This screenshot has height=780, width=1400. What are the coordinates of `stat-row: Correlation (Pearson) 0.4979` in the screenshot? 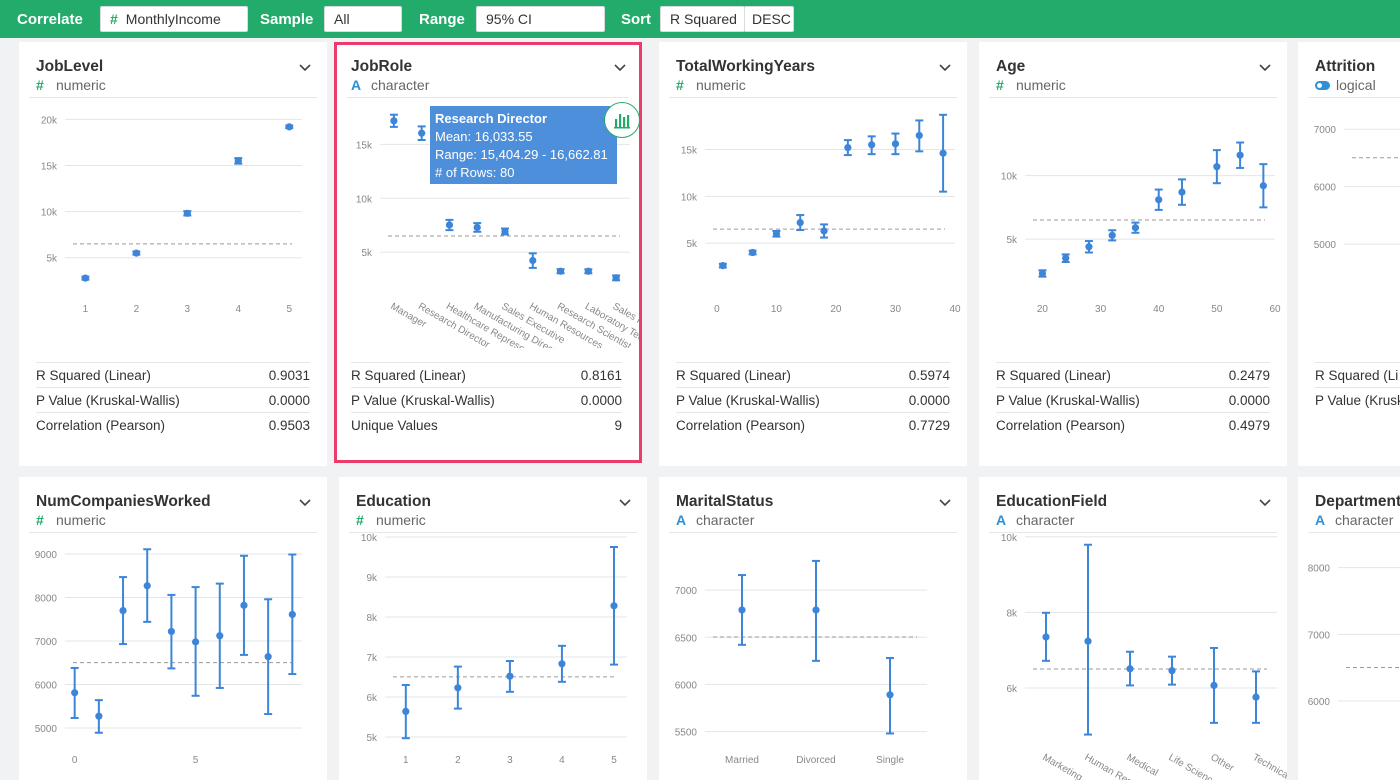 It's located at (1133, 424).